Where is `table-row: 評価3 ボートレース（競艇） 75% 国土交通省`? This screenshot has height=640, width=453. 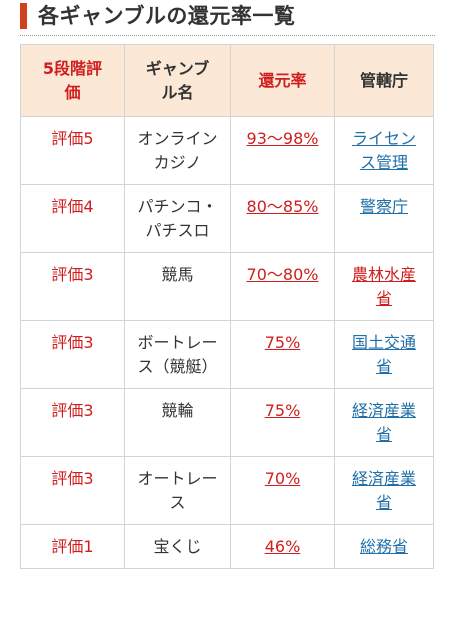 table-row: 評価3 ボートレース（競艇） 75% 国土交通省 is located at coordinates (227, 354).